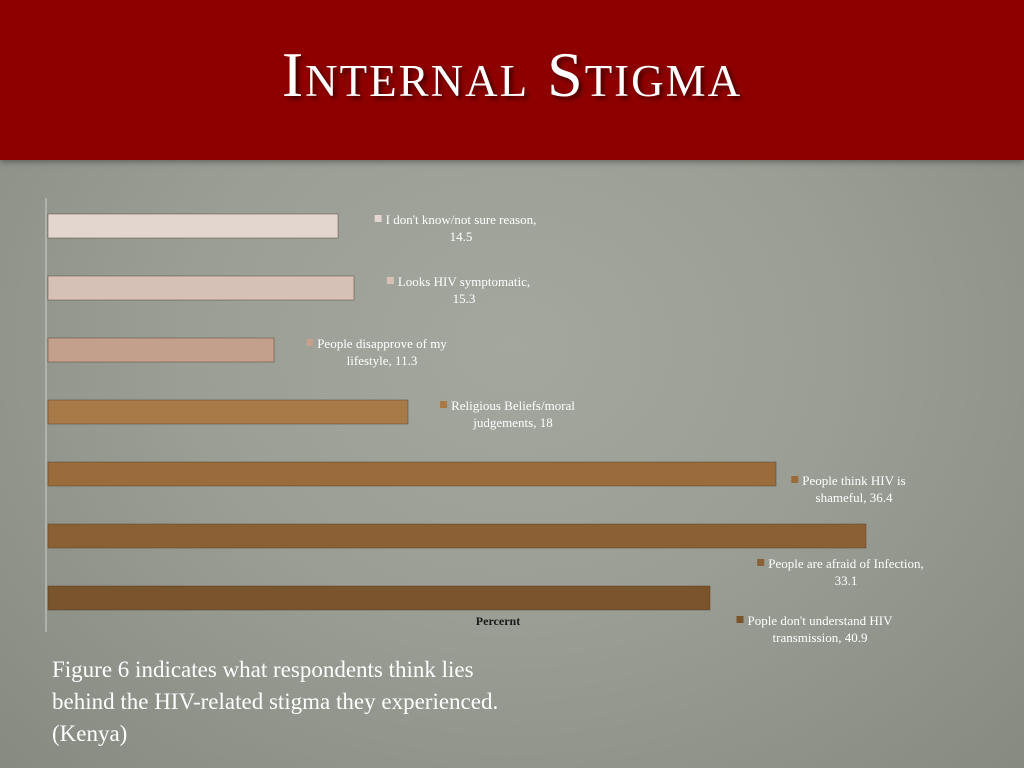 This screenshot has width=1024, height=768. I want to click on data-label: Looks HIV symptomatic, 15.3, so click(458, 290).